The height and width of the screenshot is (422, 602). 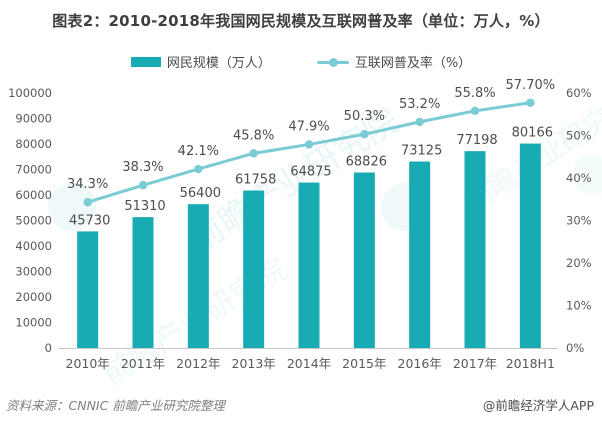 I want to click on x-axis-label: 2010年, so click(x=88, y=363).